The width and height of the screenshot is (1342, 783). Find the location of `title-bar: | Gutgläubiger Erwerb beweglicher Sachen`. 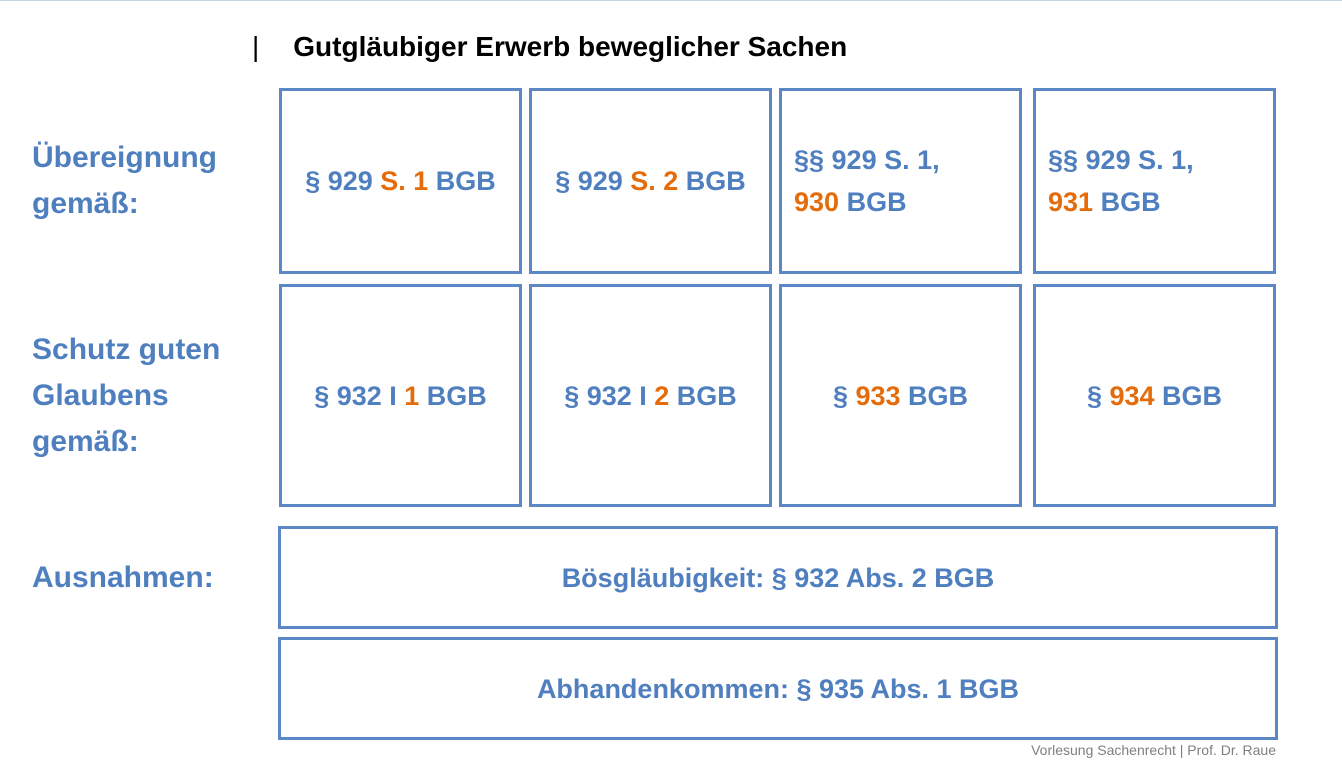

title-bar: | Gutgläubiger Erwerb beweglicher Sachen is located at coordinates (549, 47).